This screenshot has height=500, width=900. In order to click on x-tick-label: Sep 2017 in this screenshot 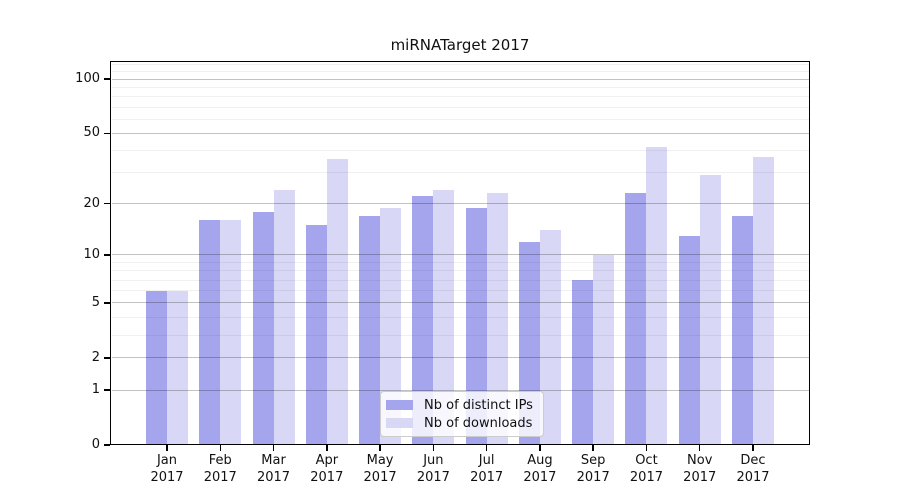, I will do `click(593, 469)`.